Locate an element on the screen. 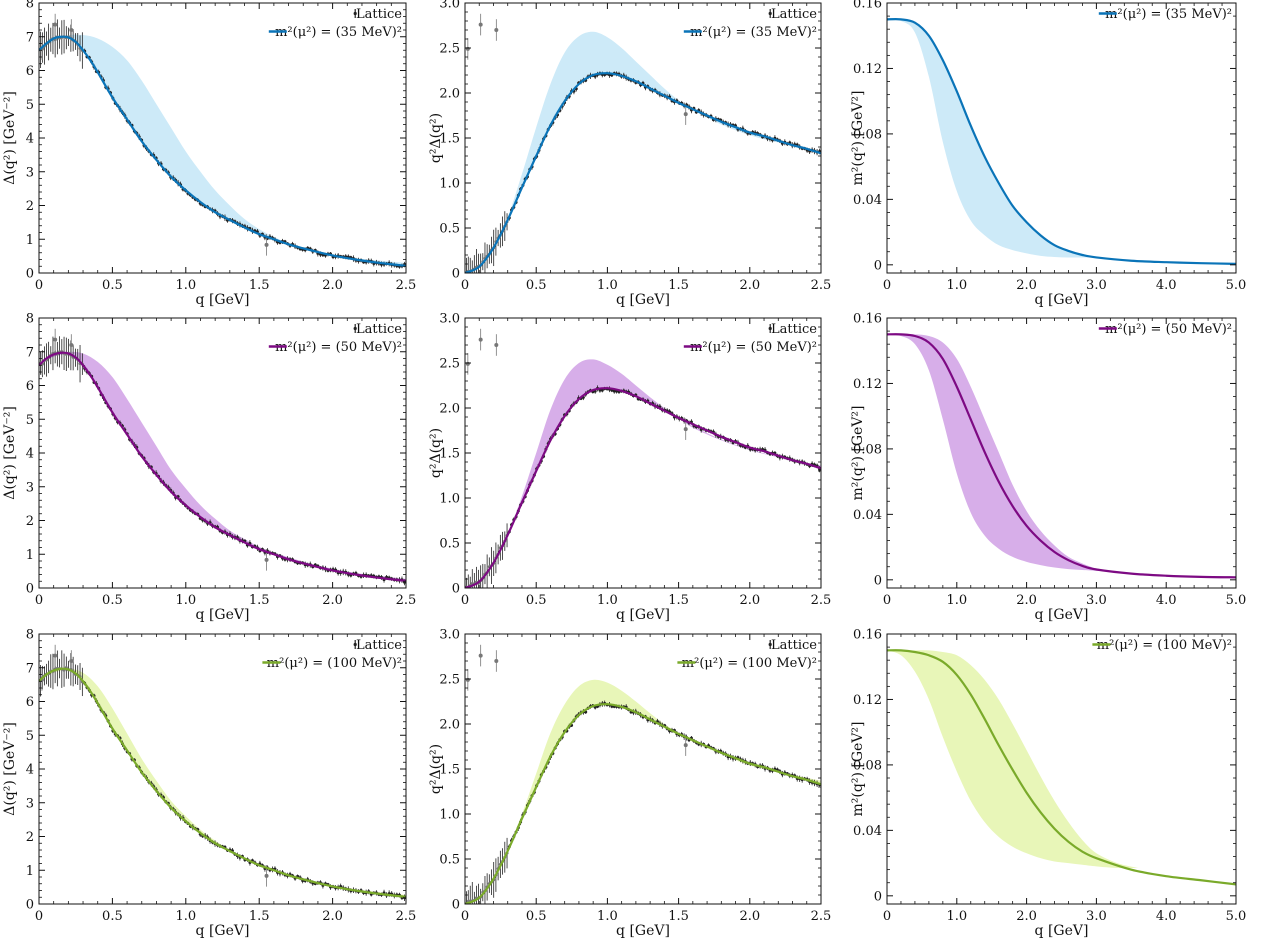 This screenshot has height=949, width=1262. x-tick-label: 1.0 is located at coordinates (607, 285).